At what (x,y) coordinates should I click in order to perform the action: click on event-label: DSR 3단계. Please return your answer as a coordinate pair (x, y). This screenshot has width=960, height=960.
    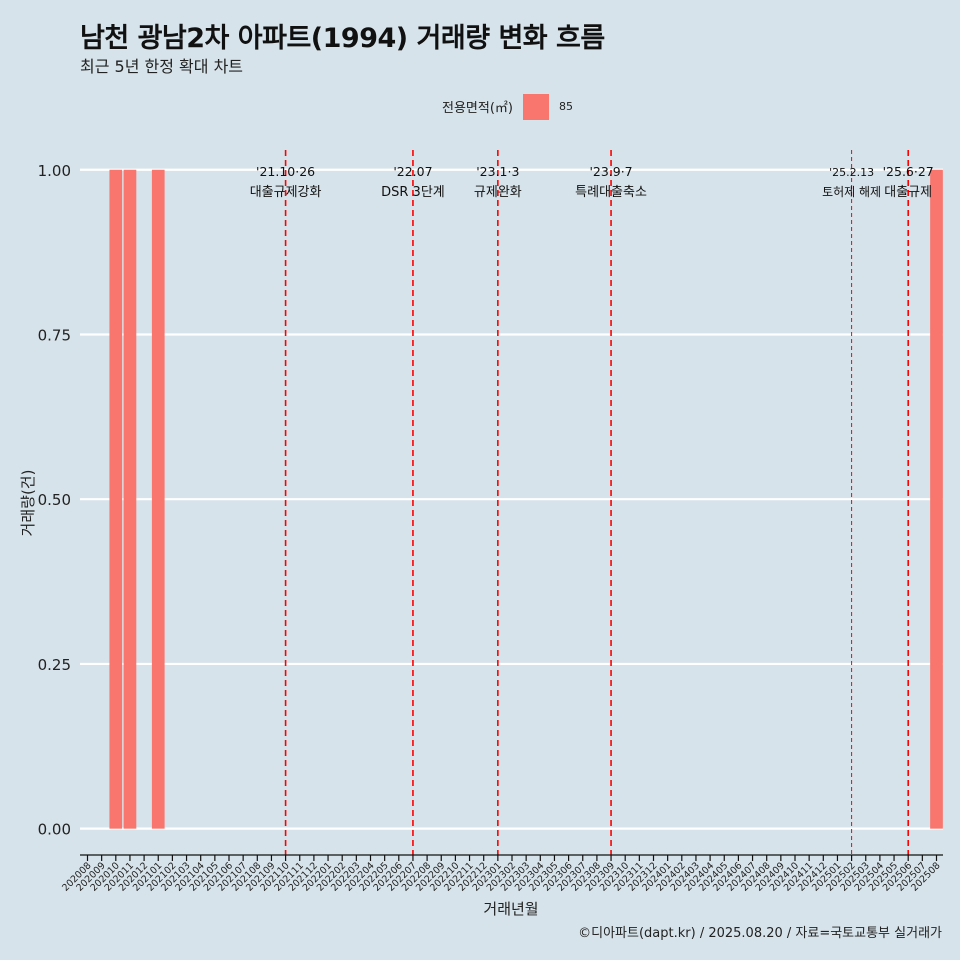
    Looking at the image, I should click on (413, 192).